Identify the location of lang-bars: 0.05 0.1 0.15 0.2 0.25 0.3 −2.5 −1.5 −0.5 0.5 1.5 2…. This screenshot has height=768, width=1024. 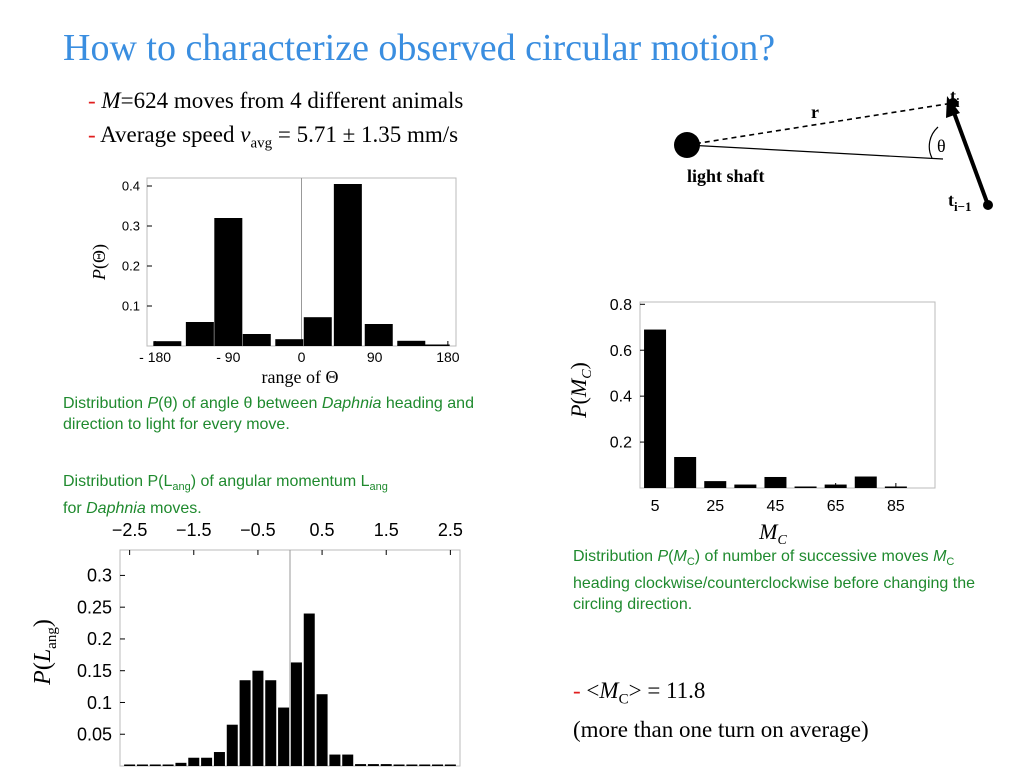
(270, 643).